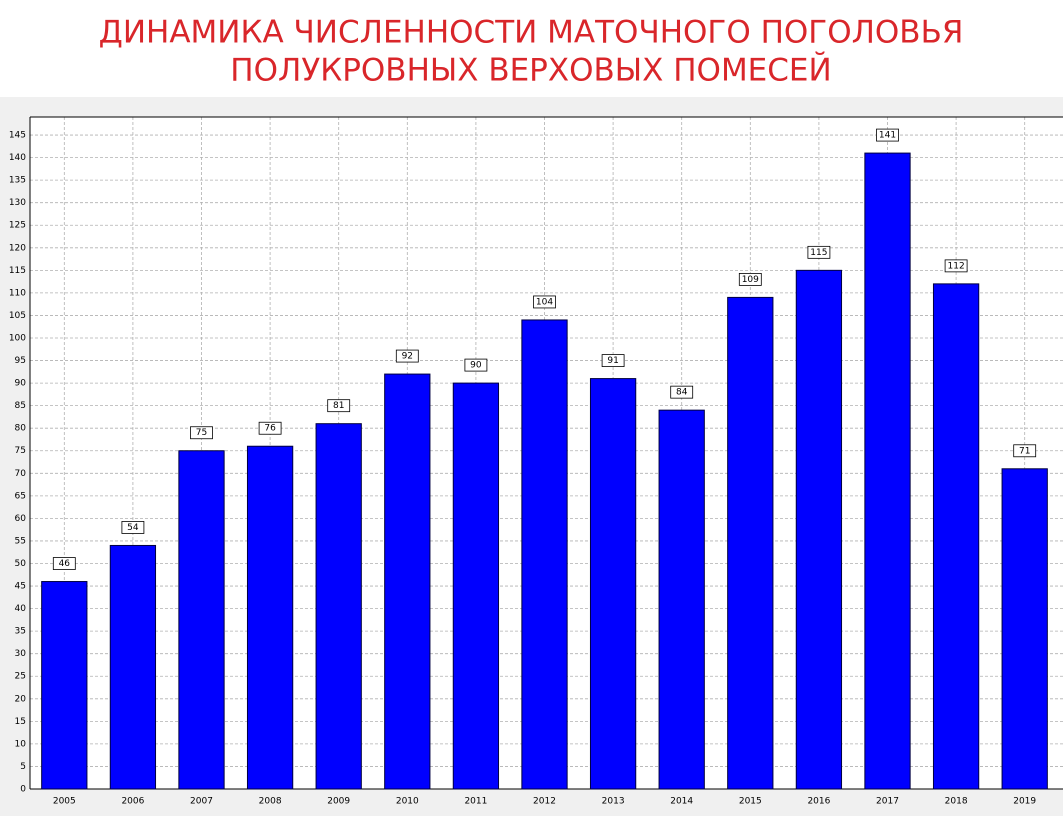  Describe the element at coordinates (531, 33) in the screenshot. I see `chart-title: ДИНАМИКА ЧИСЛЕННОСТИ МАТОЧНОГО ПОГОЛОВЬЯ` at that location.